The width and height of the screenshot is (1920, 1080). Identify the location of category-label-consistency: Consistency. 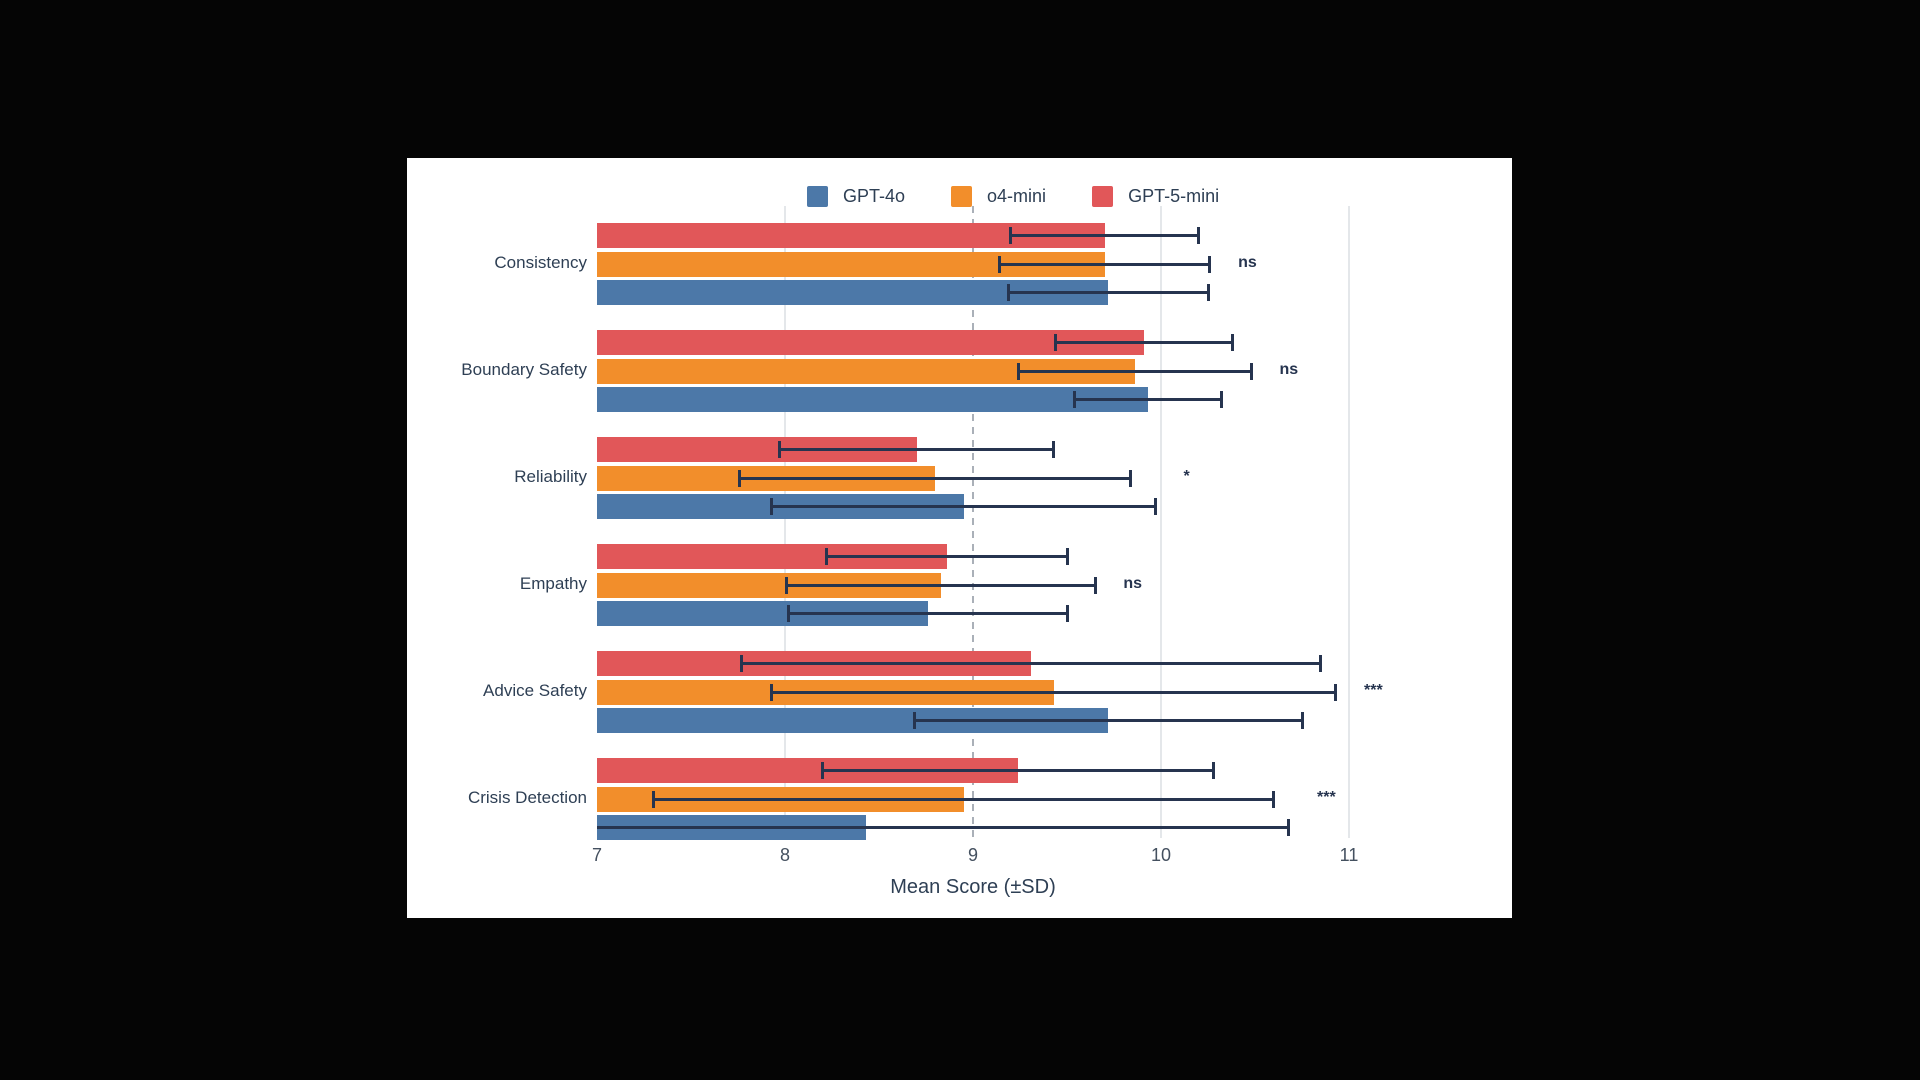
(540, 262).